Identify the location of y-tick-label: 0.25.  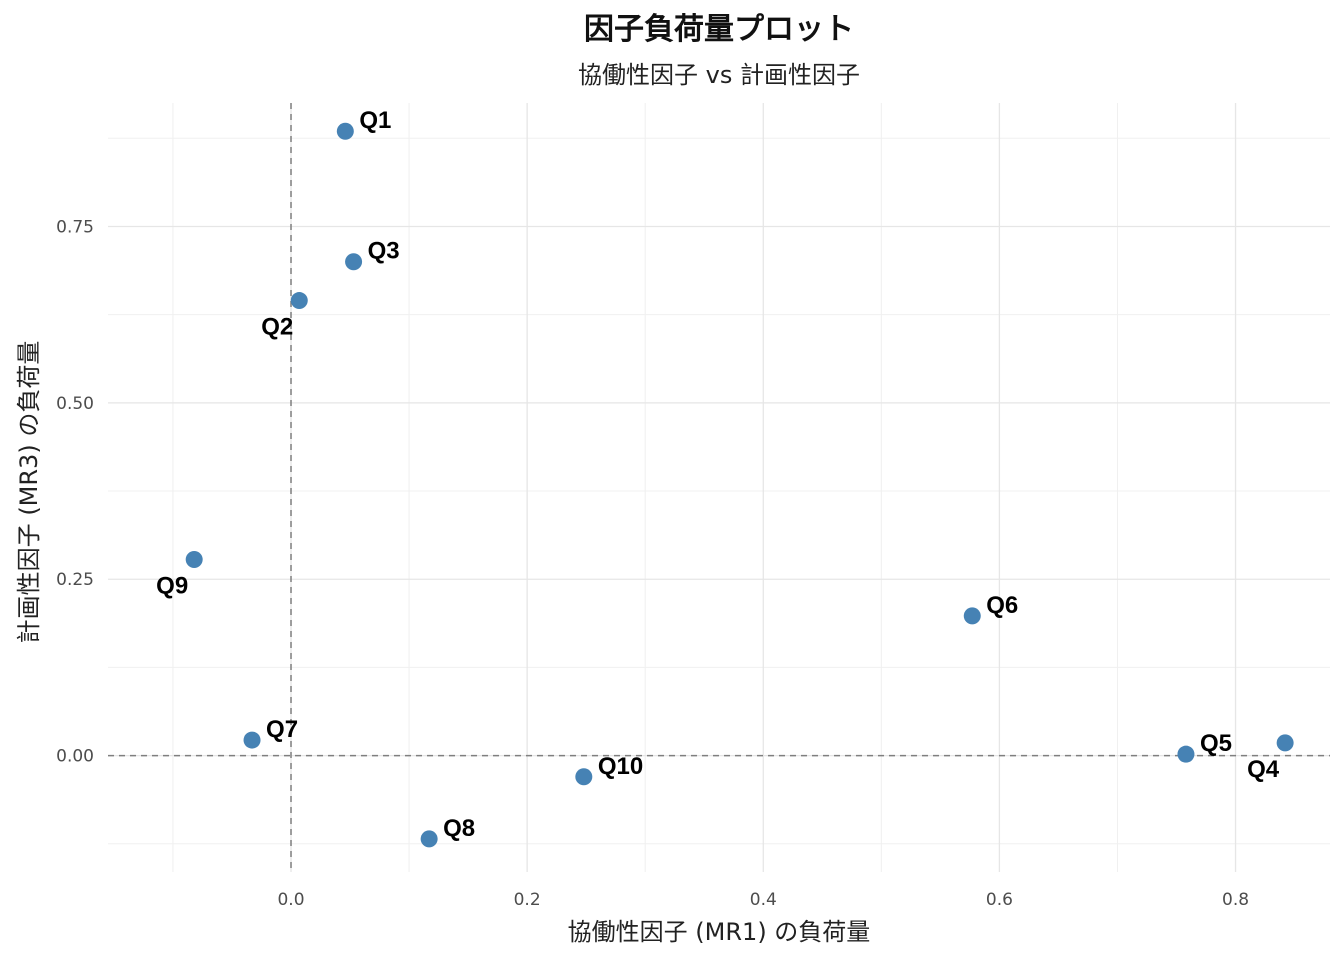
(75, 580).